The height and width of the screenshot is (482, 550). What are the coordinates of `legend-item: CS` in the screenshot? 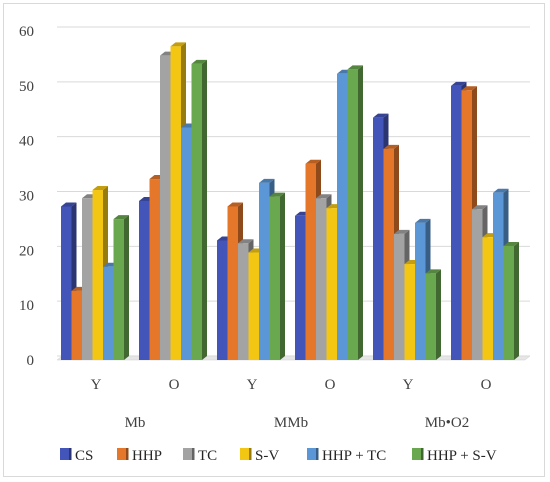 It's located at (76, 456).